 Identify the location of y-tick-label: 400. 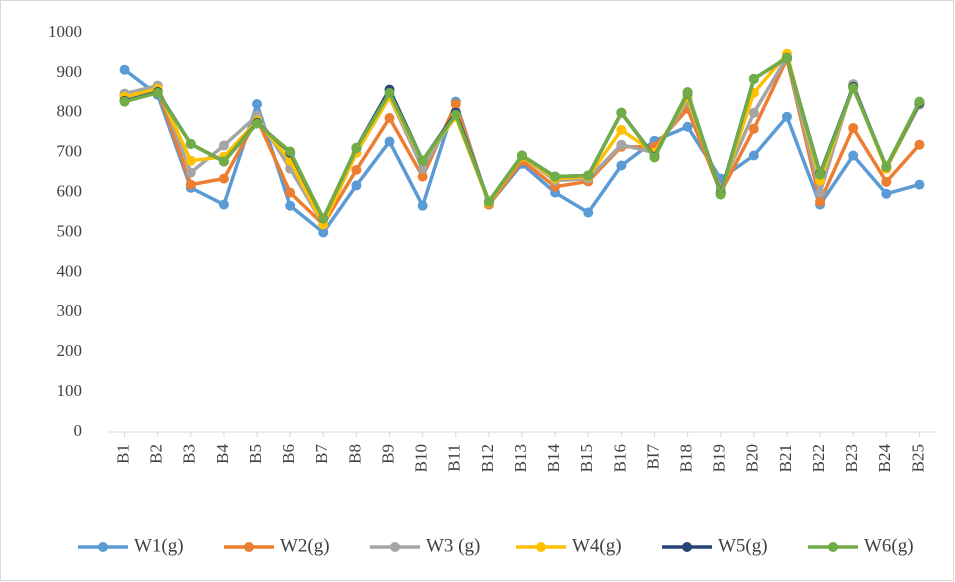
(70, 270).